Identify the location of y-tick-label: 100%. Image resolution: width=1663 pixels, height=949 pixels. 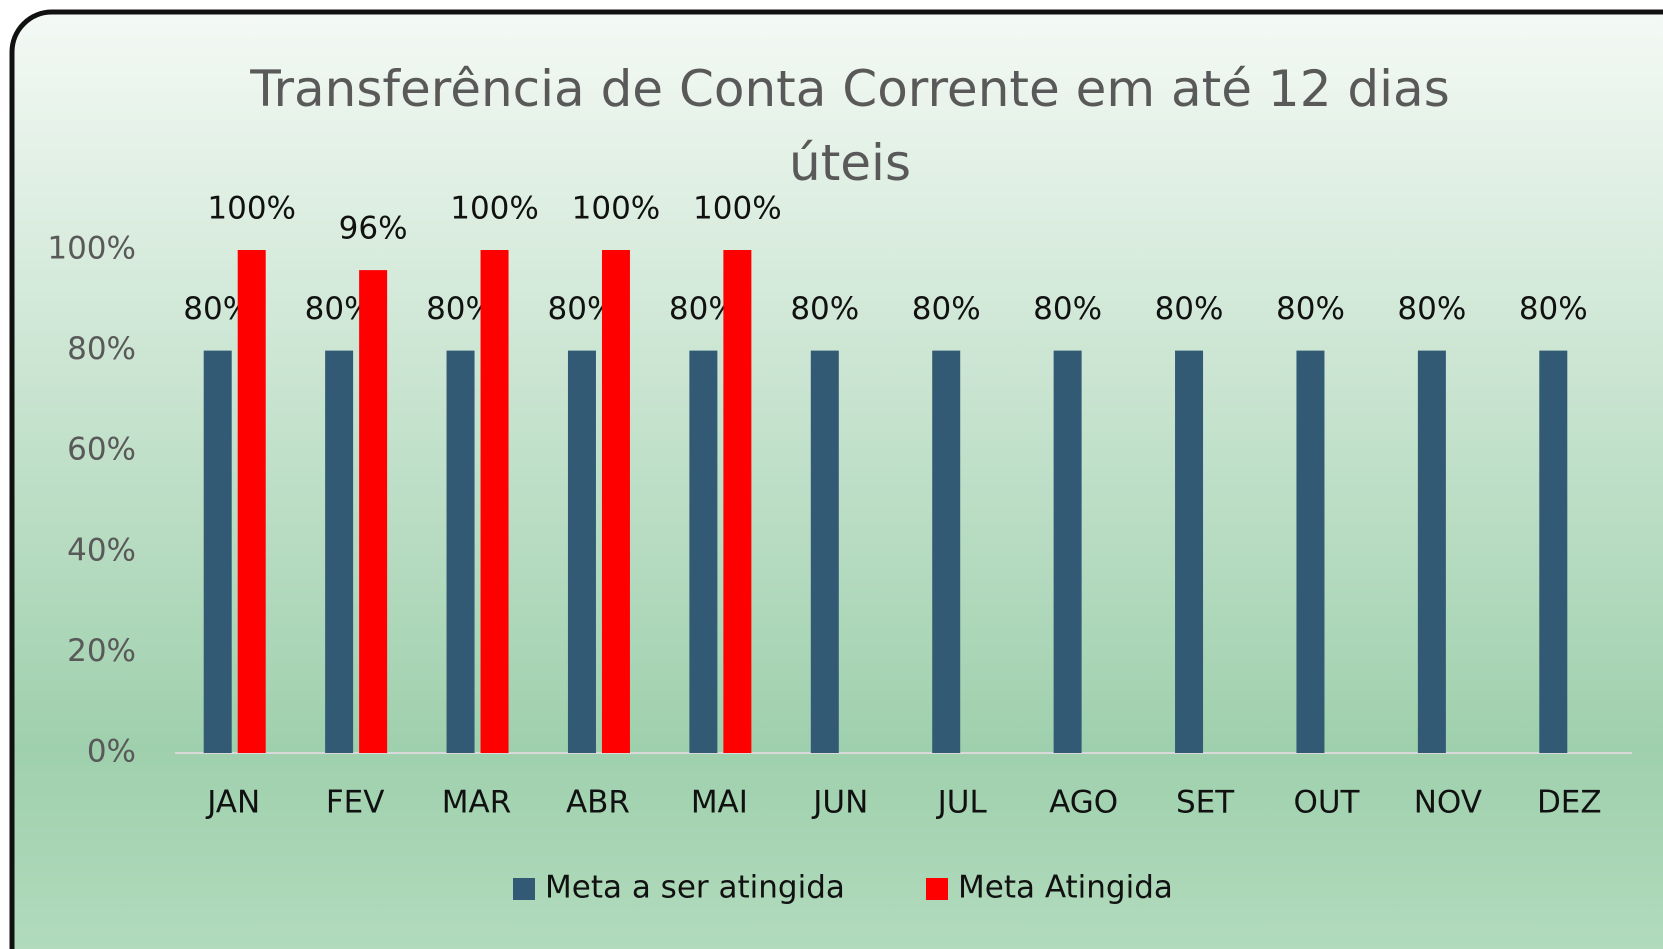
(91, 249).